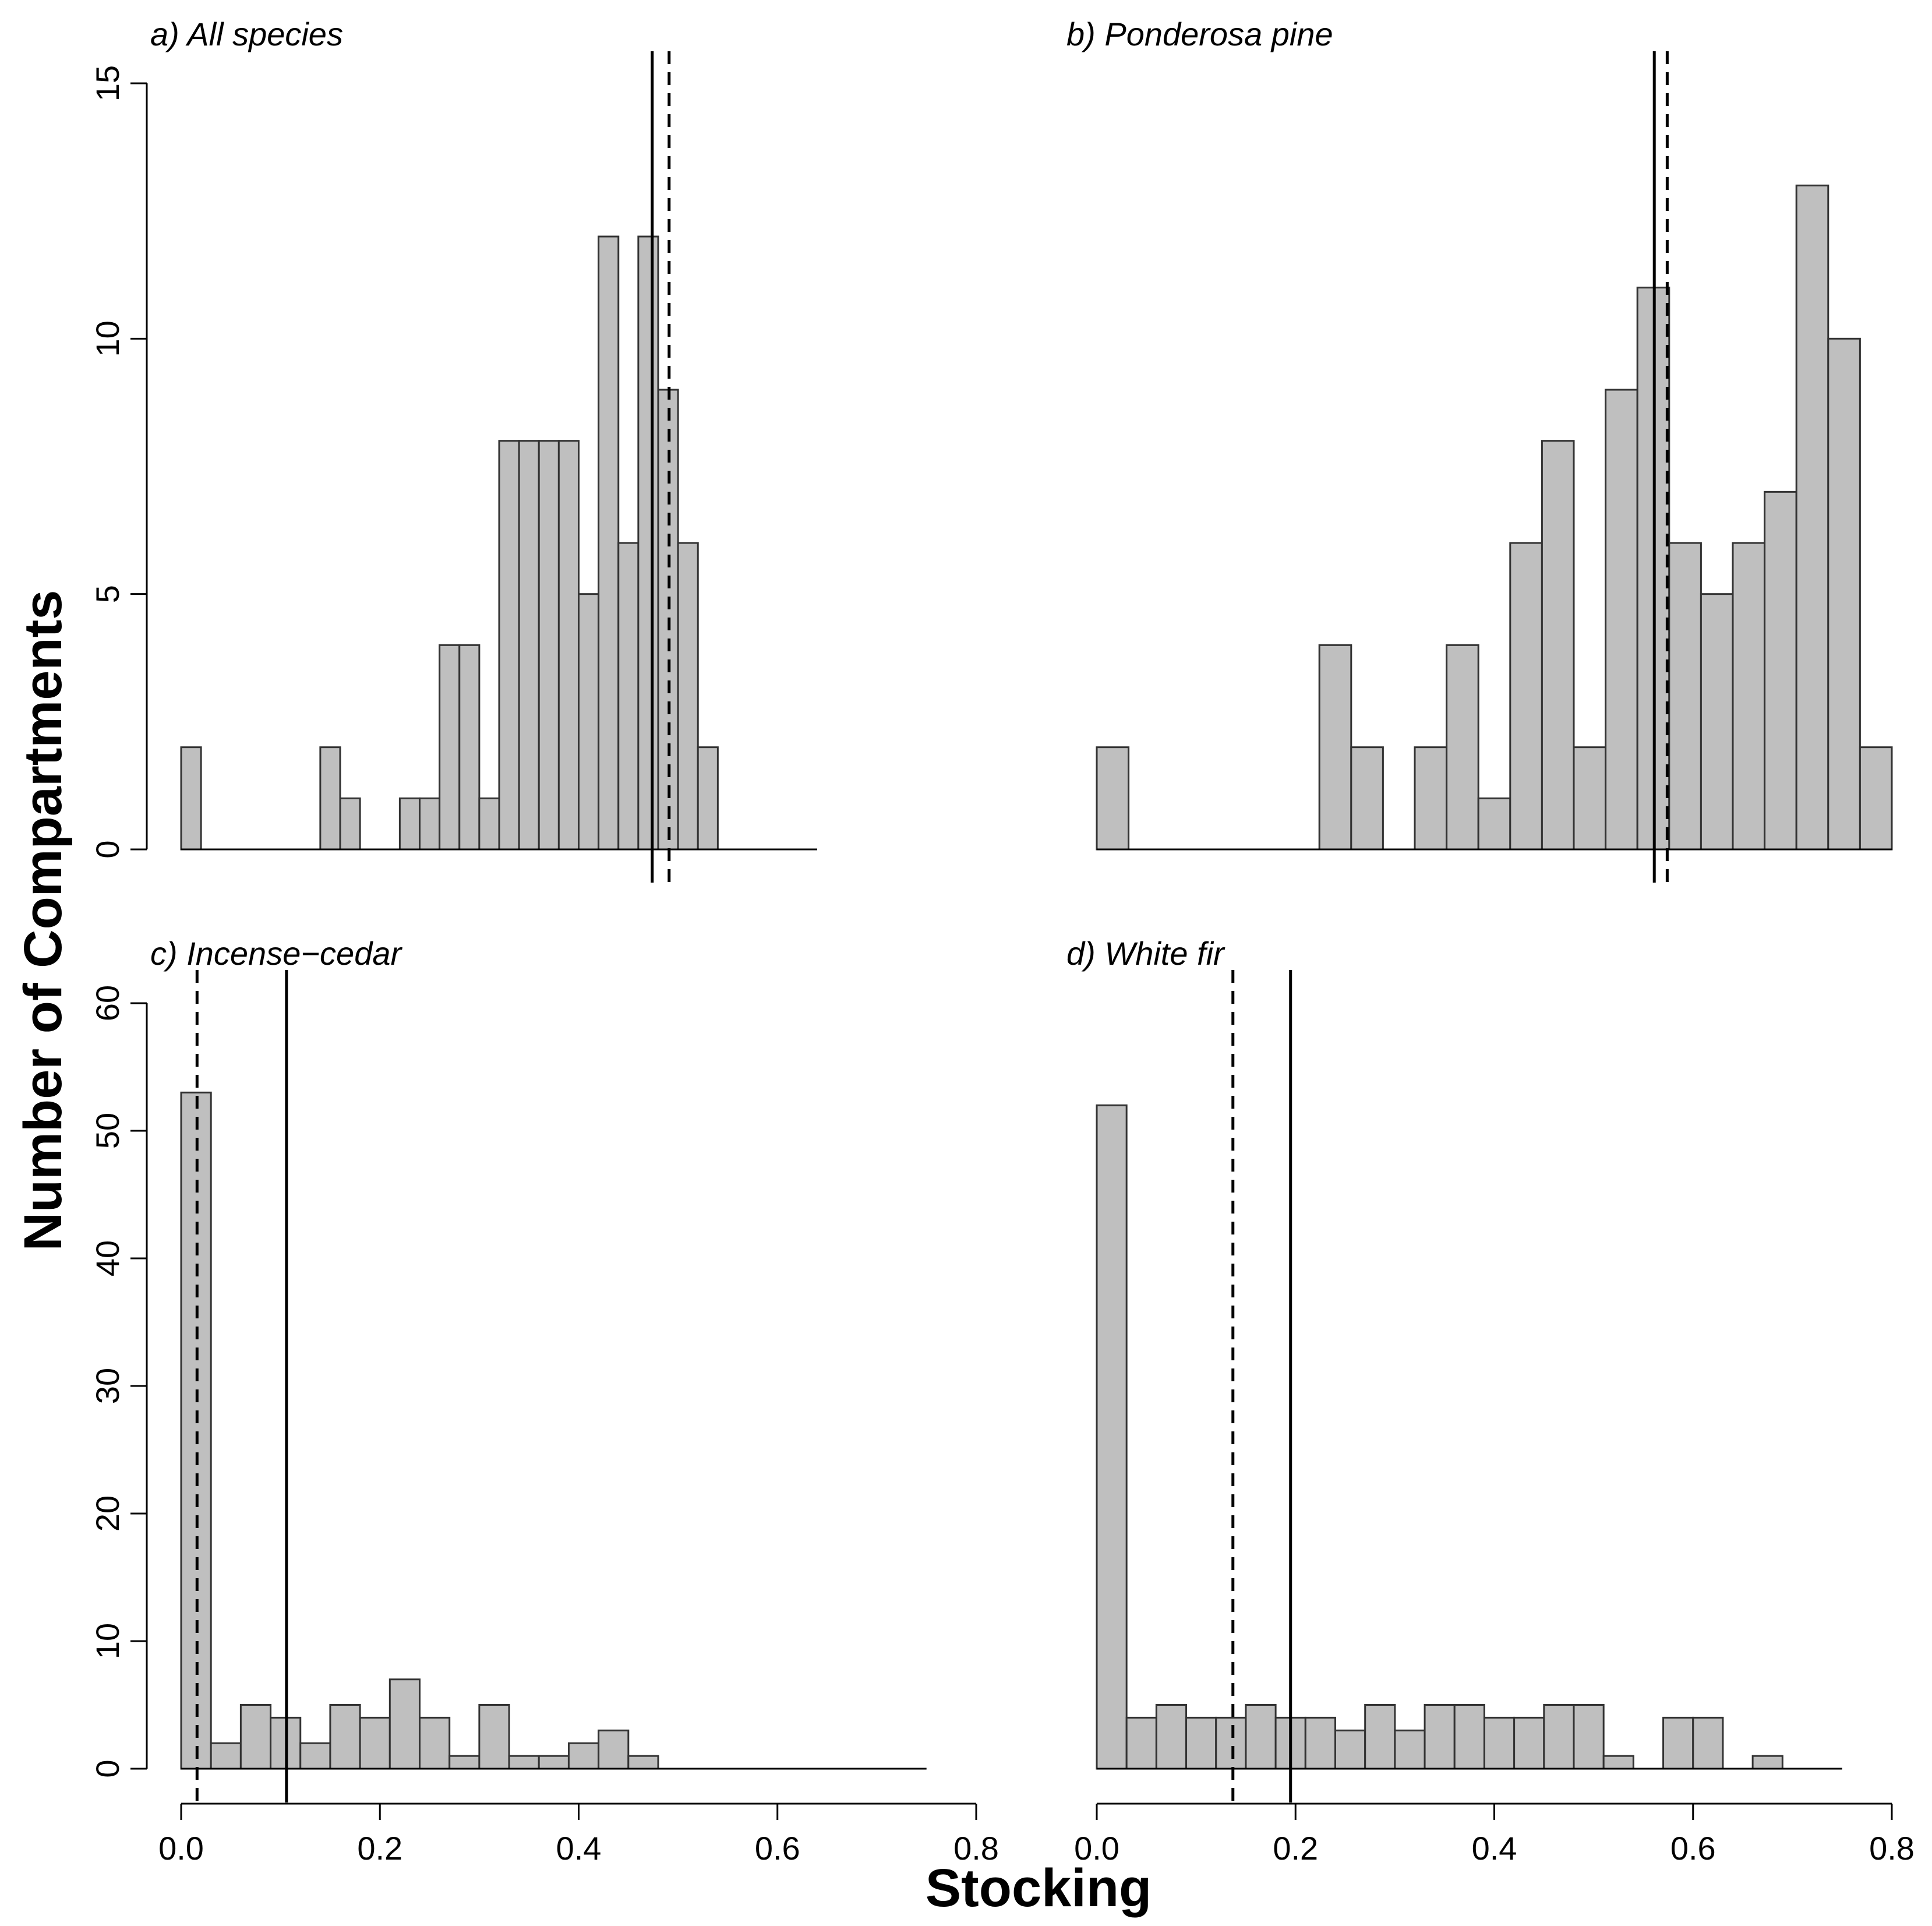 This screenshot has height=1926, width=1932. I want to click on panel-title: b) Ponderosa pine, so click(1199, 34).